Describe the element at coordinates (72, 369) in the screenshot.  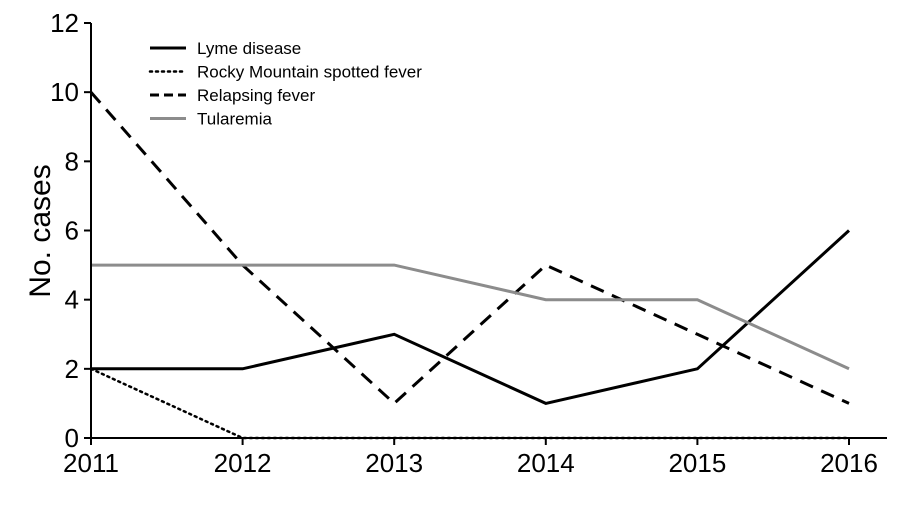
I see `y-tick-label: 2` at that location.